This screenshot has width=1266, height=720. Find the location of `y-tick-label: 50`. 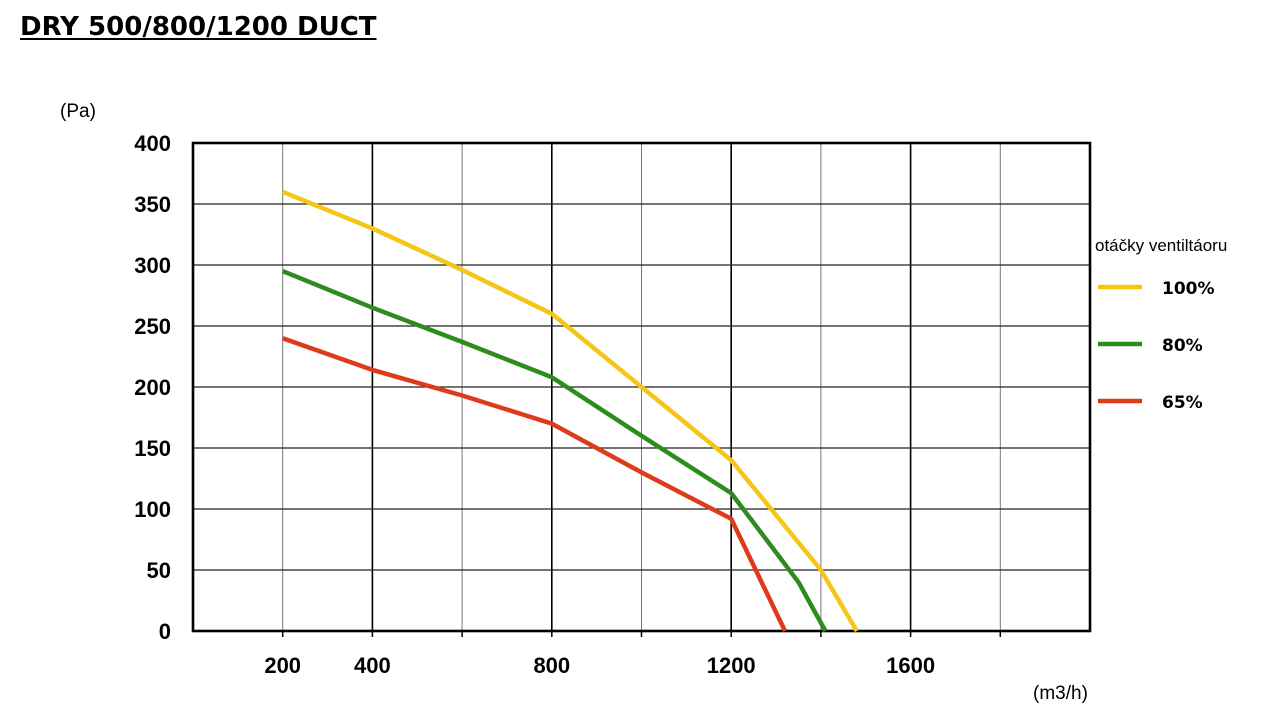

y-tick-label: 50 is located at coordinates (159, 570).